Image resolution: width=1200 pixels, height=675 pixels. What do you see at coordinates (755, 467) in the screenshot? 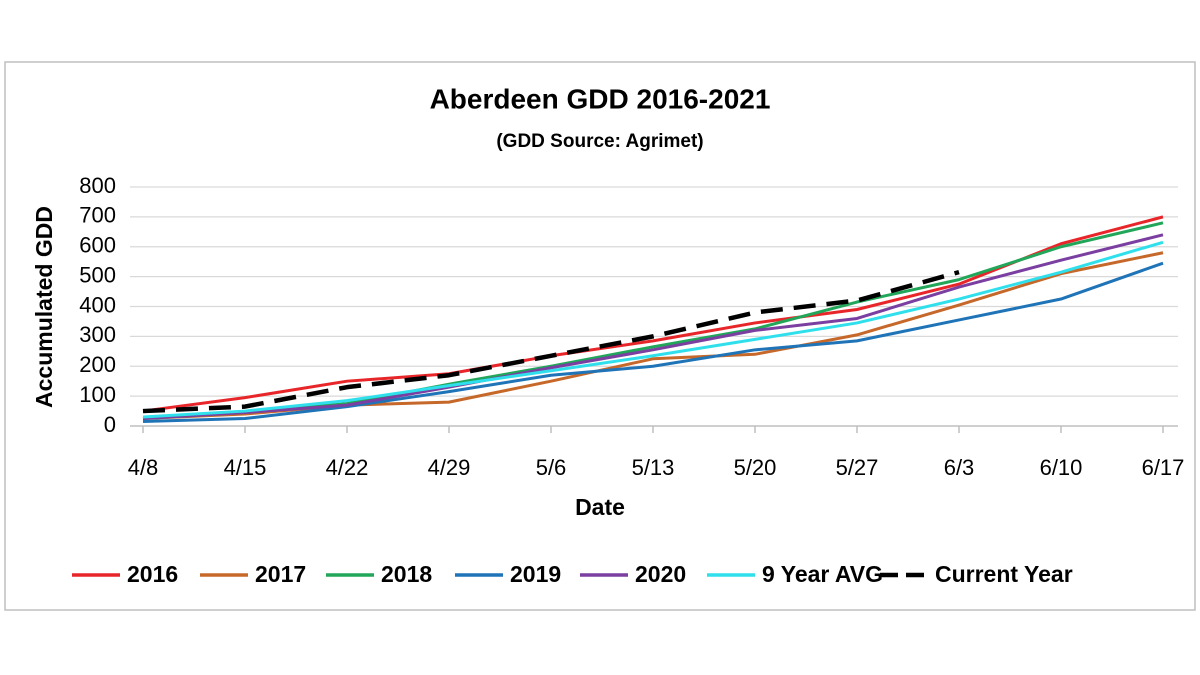
I see `x-tick-label: 5/20` at bounding box center [755, 467].